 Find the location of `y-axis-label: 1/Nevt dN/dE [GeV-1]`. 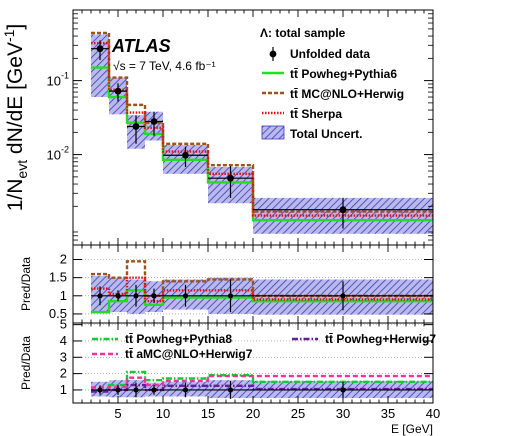

y-axis-label: 1/Nevt dN/dE [GeV-1] is located at coordinates (15, 118).